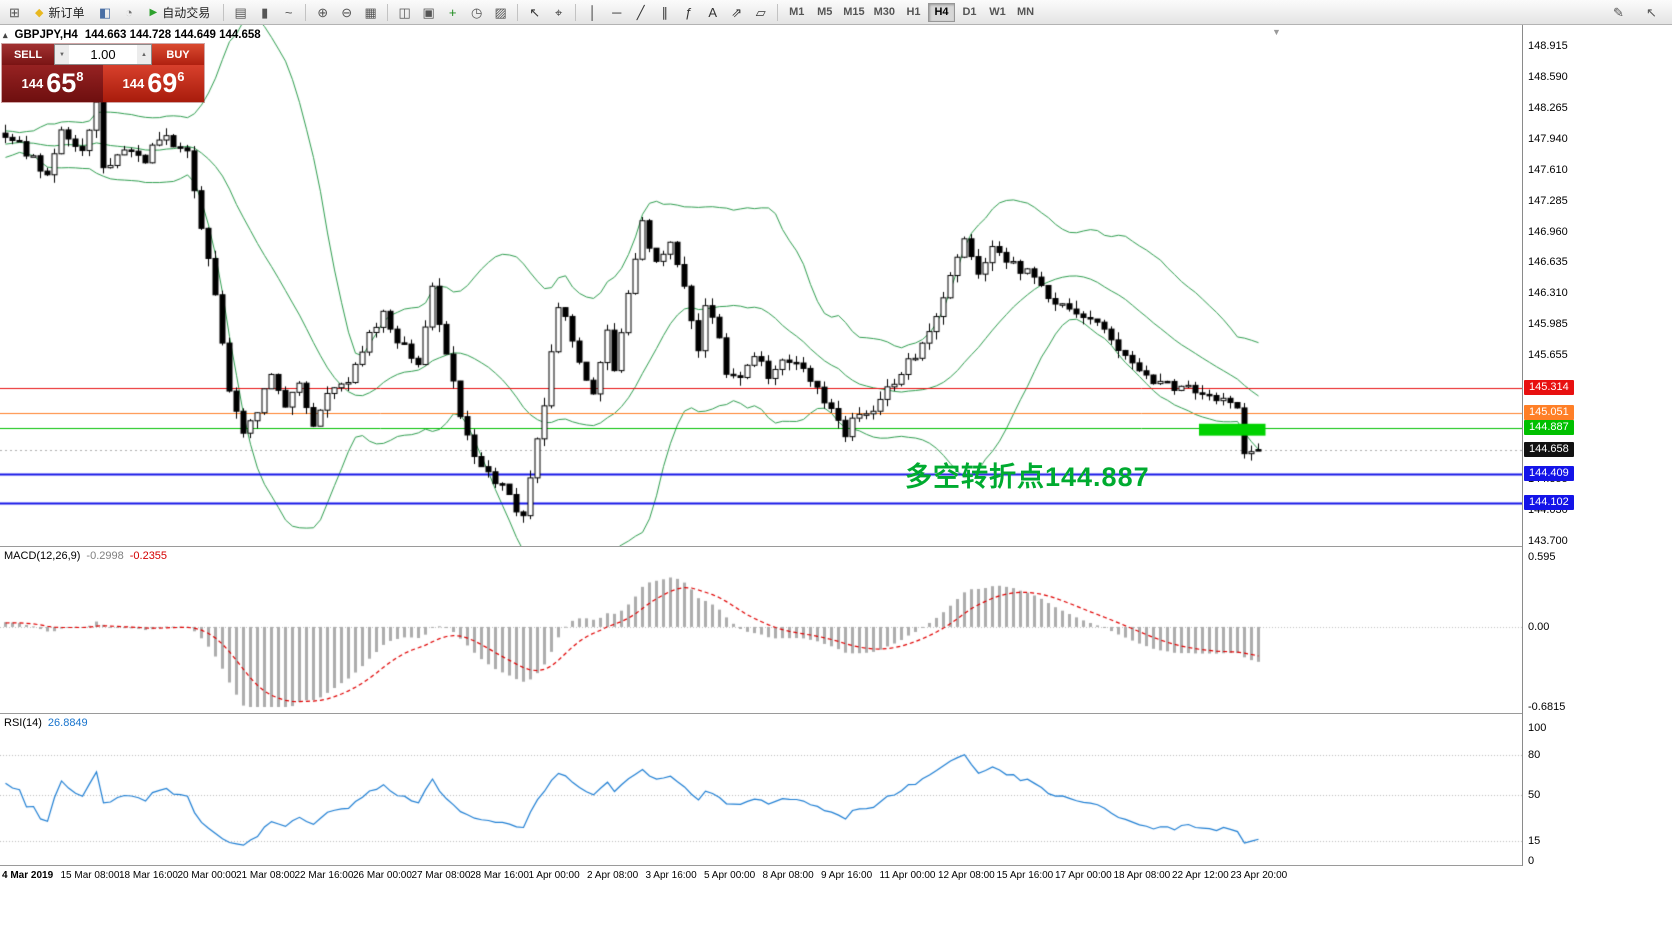  I want to click on sell-price-display: 144 65 8, so click(52, 83).